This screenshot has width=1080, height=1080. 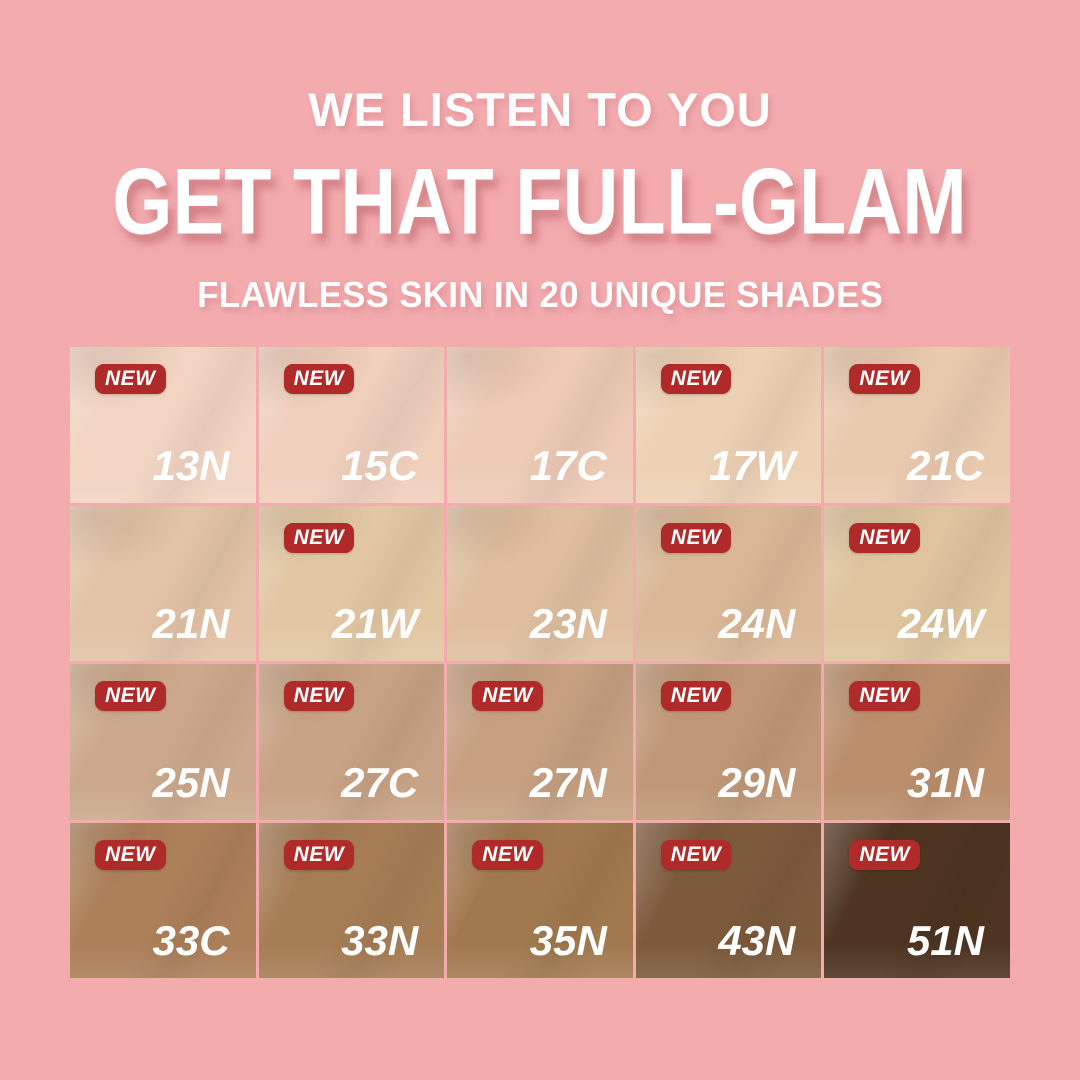 What do you see at coordinates (380, 465) in the screenshot?
I see `shade-label: 15C` at bounding box center [380, 465].